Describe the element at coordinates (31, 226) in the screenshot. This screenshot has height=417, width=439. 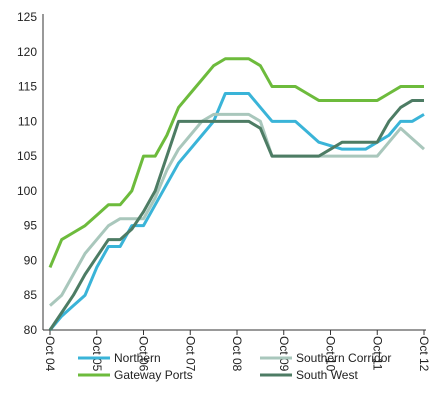
I see `y-tick-label: 95` at that location.